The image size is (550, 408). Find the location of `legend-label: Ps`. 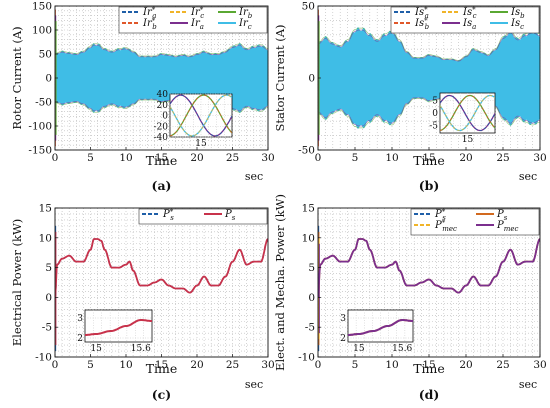

legend-label: Ps is located at coordinates (230, 215).